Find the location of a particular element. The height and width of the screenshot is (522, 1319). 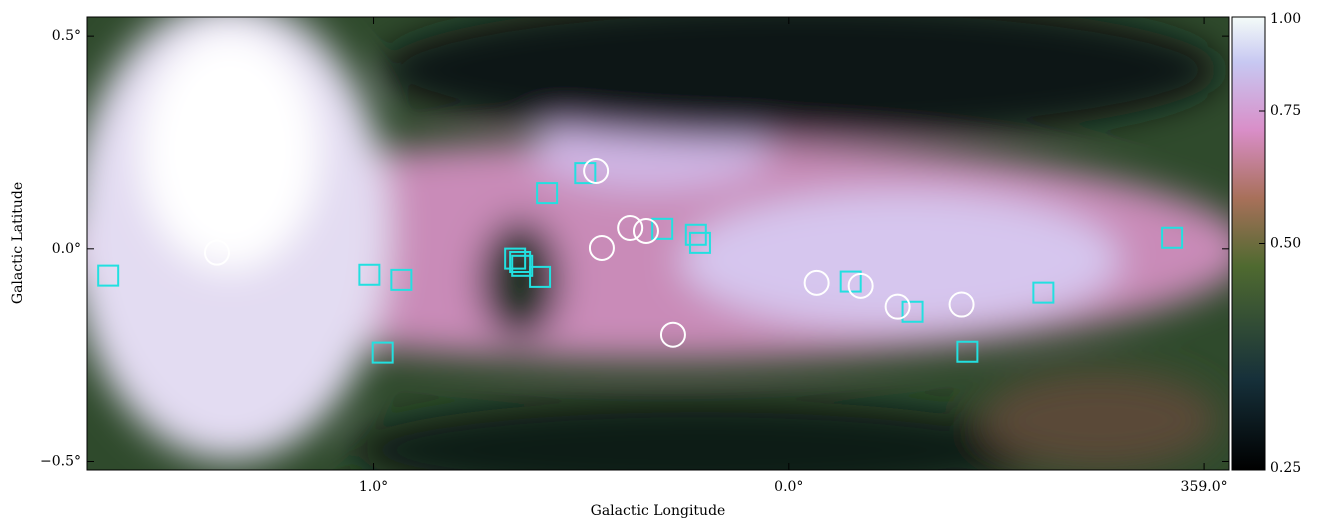

x-tick-label: 0.0° is located at coordinates (788, 487).